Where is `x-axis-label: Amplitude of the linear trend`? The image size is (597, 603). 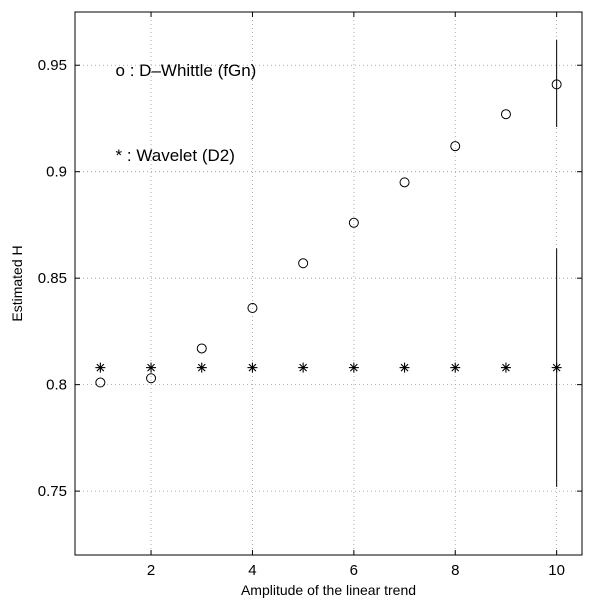
x-axis-label: Amplitude of the linear trend is located at coordinates (328, 590).